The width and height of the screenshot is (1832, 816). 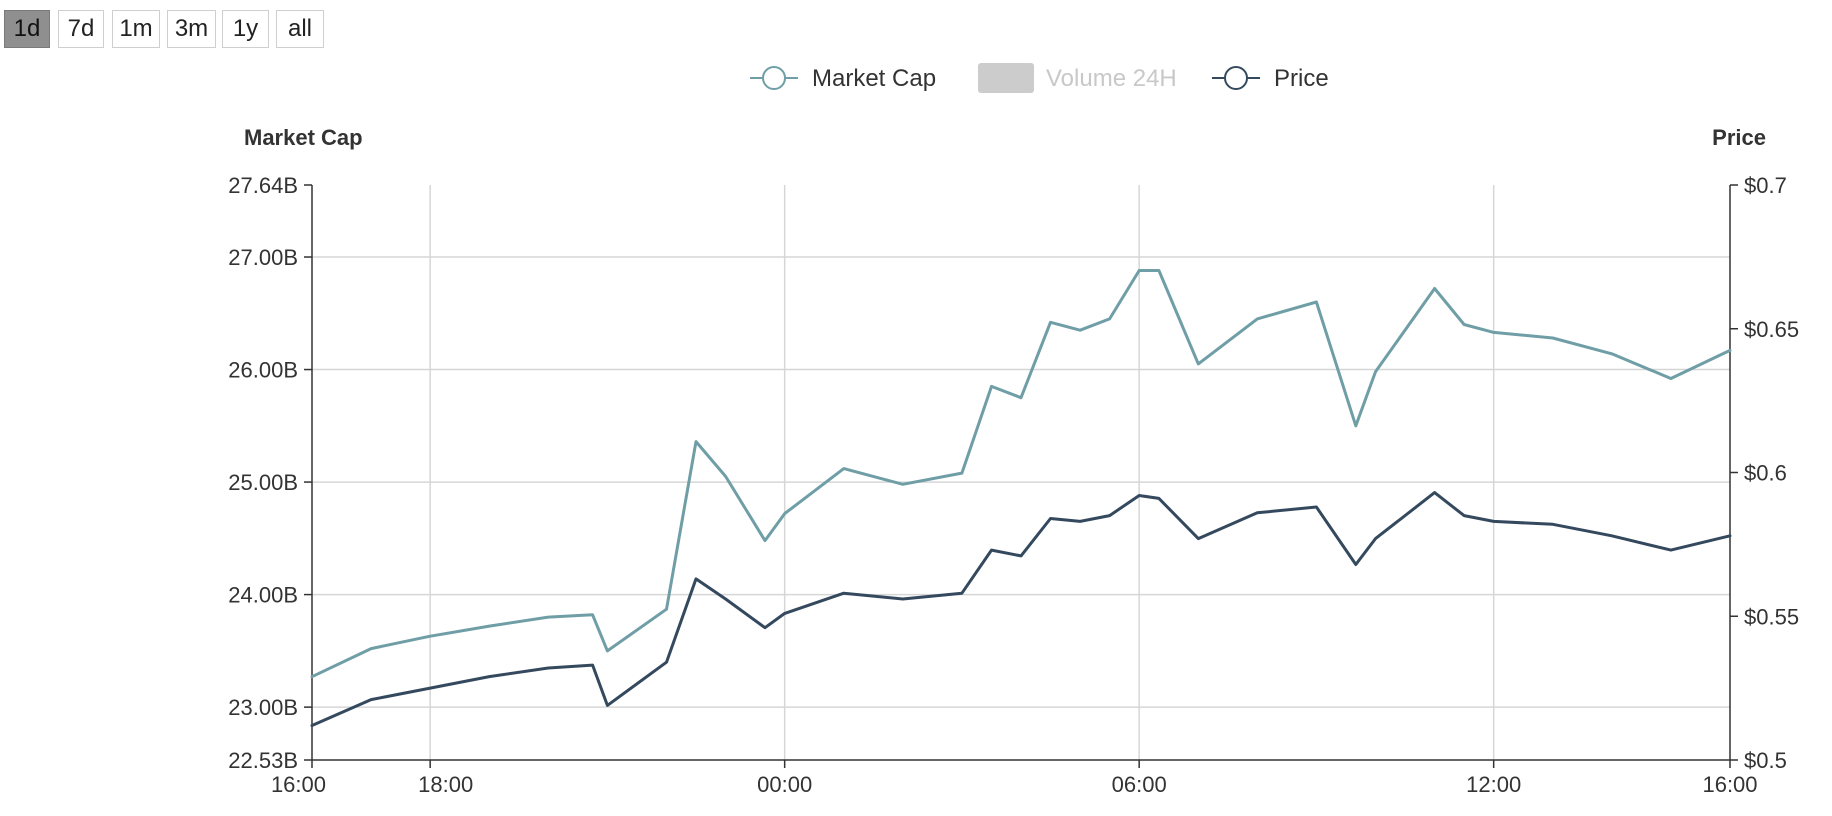 I want to click on y-left-axis-title: Market Cap, so click(x=303, y=137).